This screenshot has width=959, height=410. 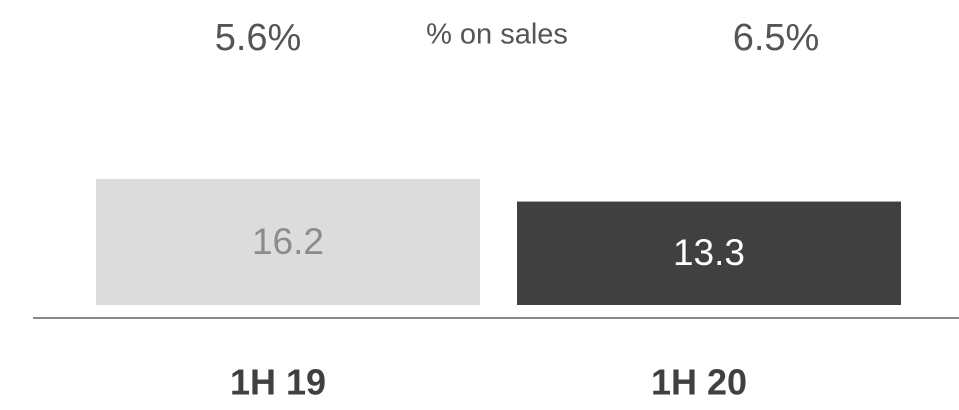 I want to click on annotation-value: 6.5%, so click(x=776, y=38).